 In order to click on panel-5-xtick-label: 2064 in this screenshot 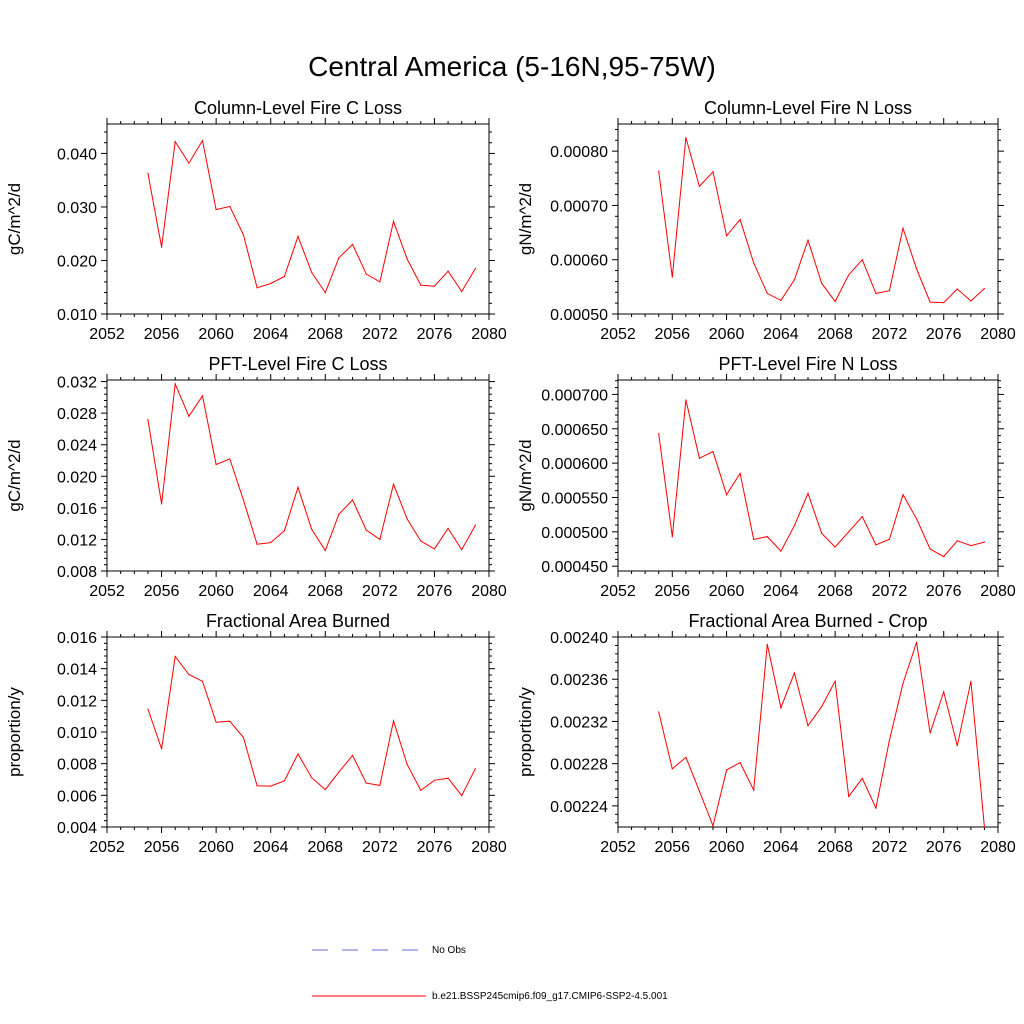, I will do `click(271, 847)`.